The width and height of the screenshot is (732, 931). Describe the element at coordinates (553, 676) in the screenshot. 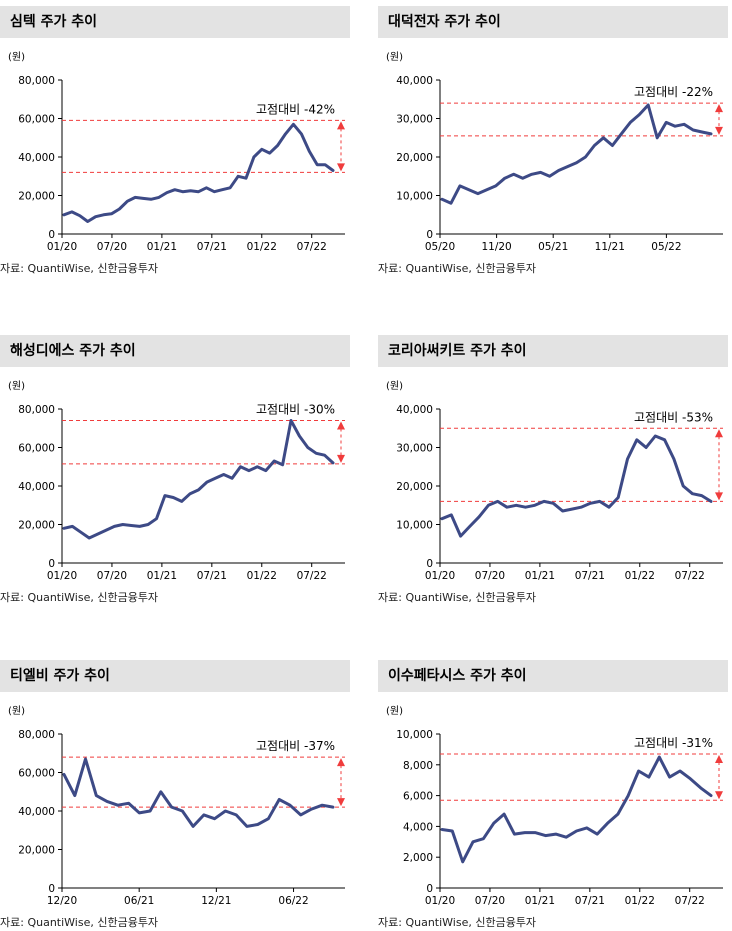

I see `chart-title: 이수페타시스 주가 추이` at that location.